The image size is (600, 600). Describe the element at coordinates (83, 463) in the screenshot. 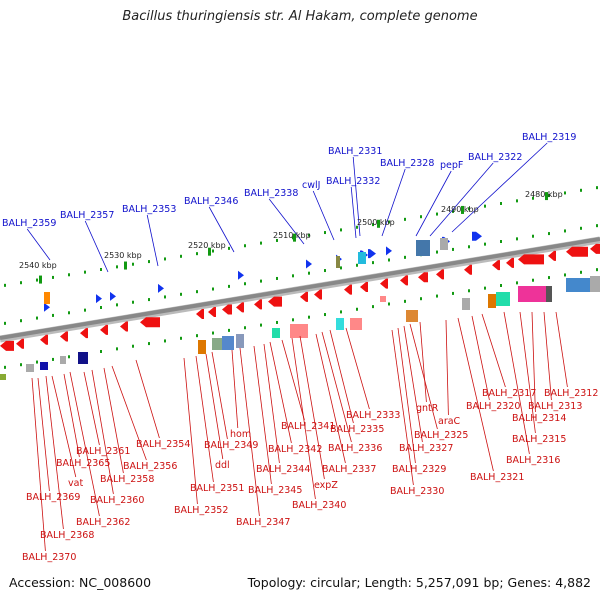

I see `reverse-gene-label: BALH_2365` at that location.